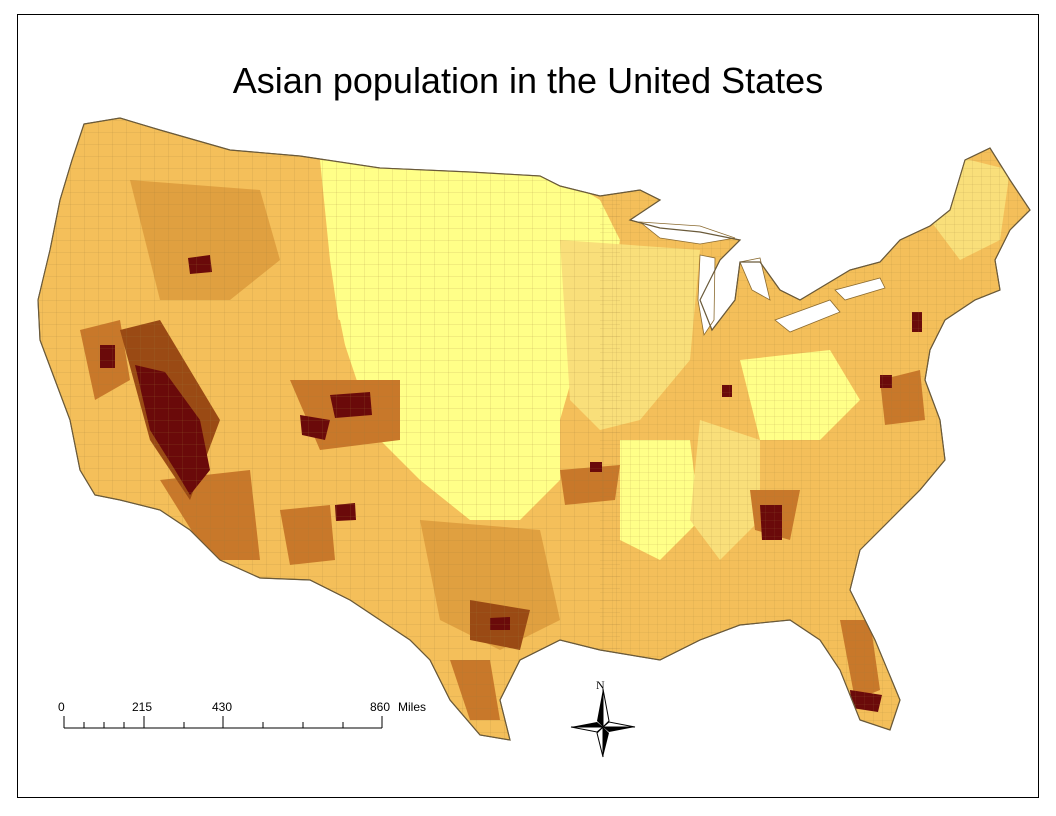  Describe the element at coordinates (223, 722) in the screenshot. I see `scale-bar` at that location.